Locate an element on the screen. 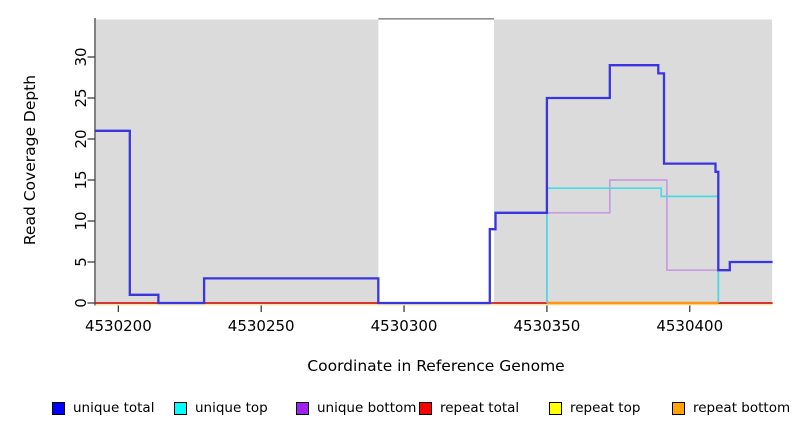 The height and width of the screenshot is (432, 792). x-axis-title: Coordinate in Reference Genome is located at coordinates (436, 366).